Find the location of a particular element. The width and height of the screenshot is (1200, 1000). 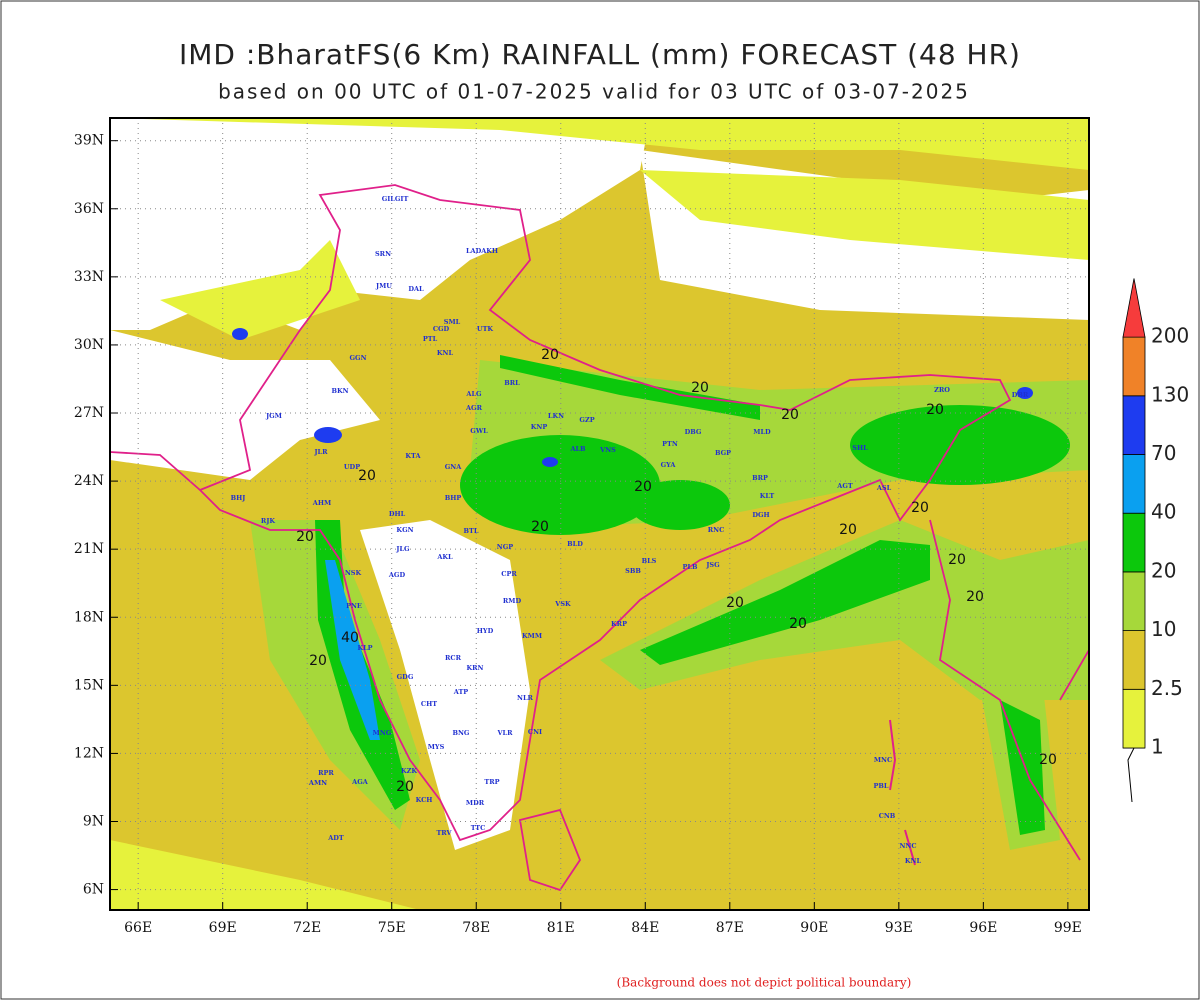

station-label: BTL is located at coordinates (471, 531).